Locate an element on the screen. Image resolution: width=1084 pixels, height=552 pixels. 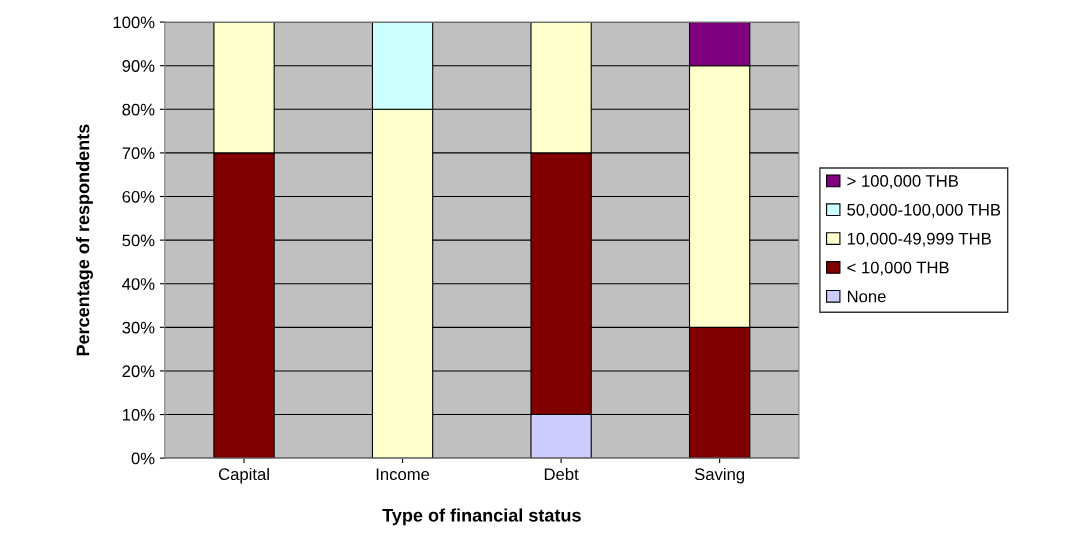
x-tick-label: Debt is located at coordinates (561, 474).